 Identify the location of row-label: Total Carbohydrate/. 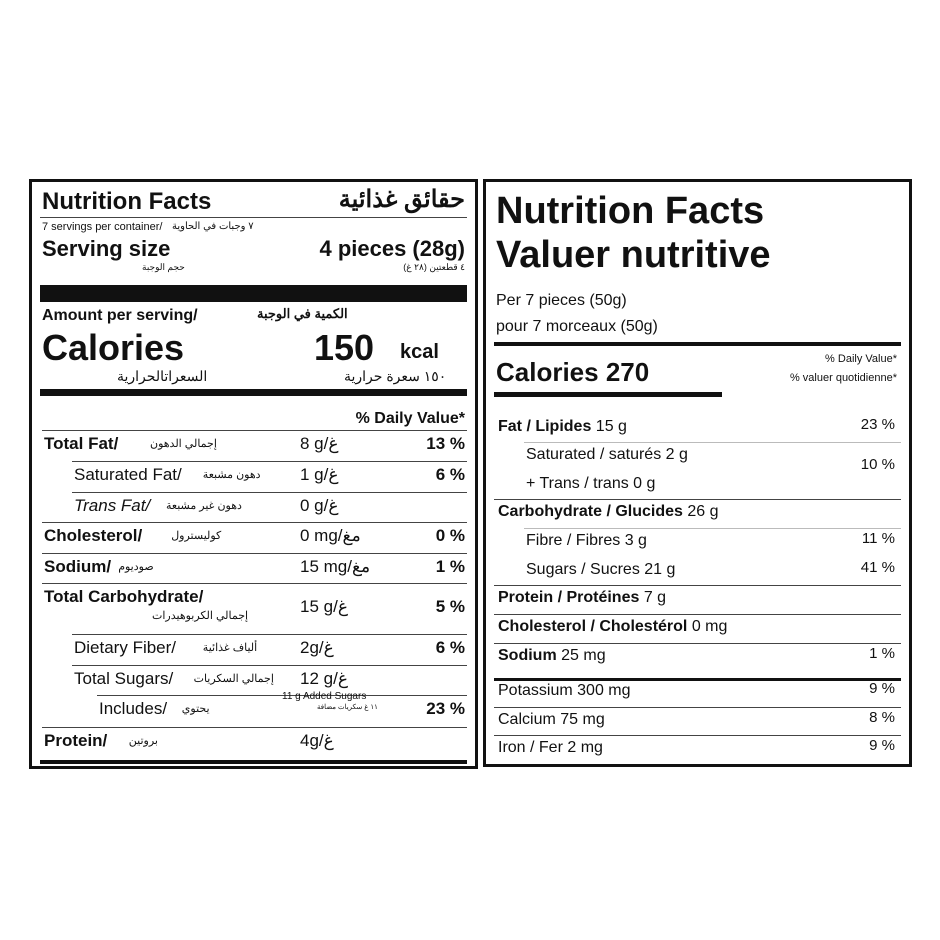
(124, 596).